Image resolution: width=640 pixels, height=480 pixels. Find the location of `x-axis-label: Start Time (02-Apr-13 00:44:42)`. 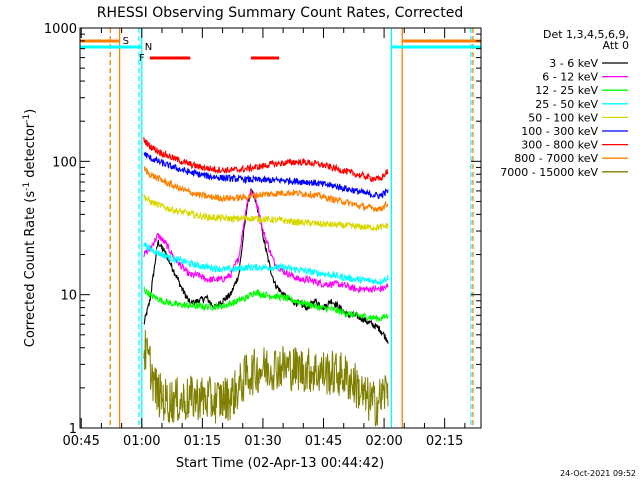

x-axis-label: Start Time (02-Apr-13 00:44:42) is located at coordinates (280, 463).